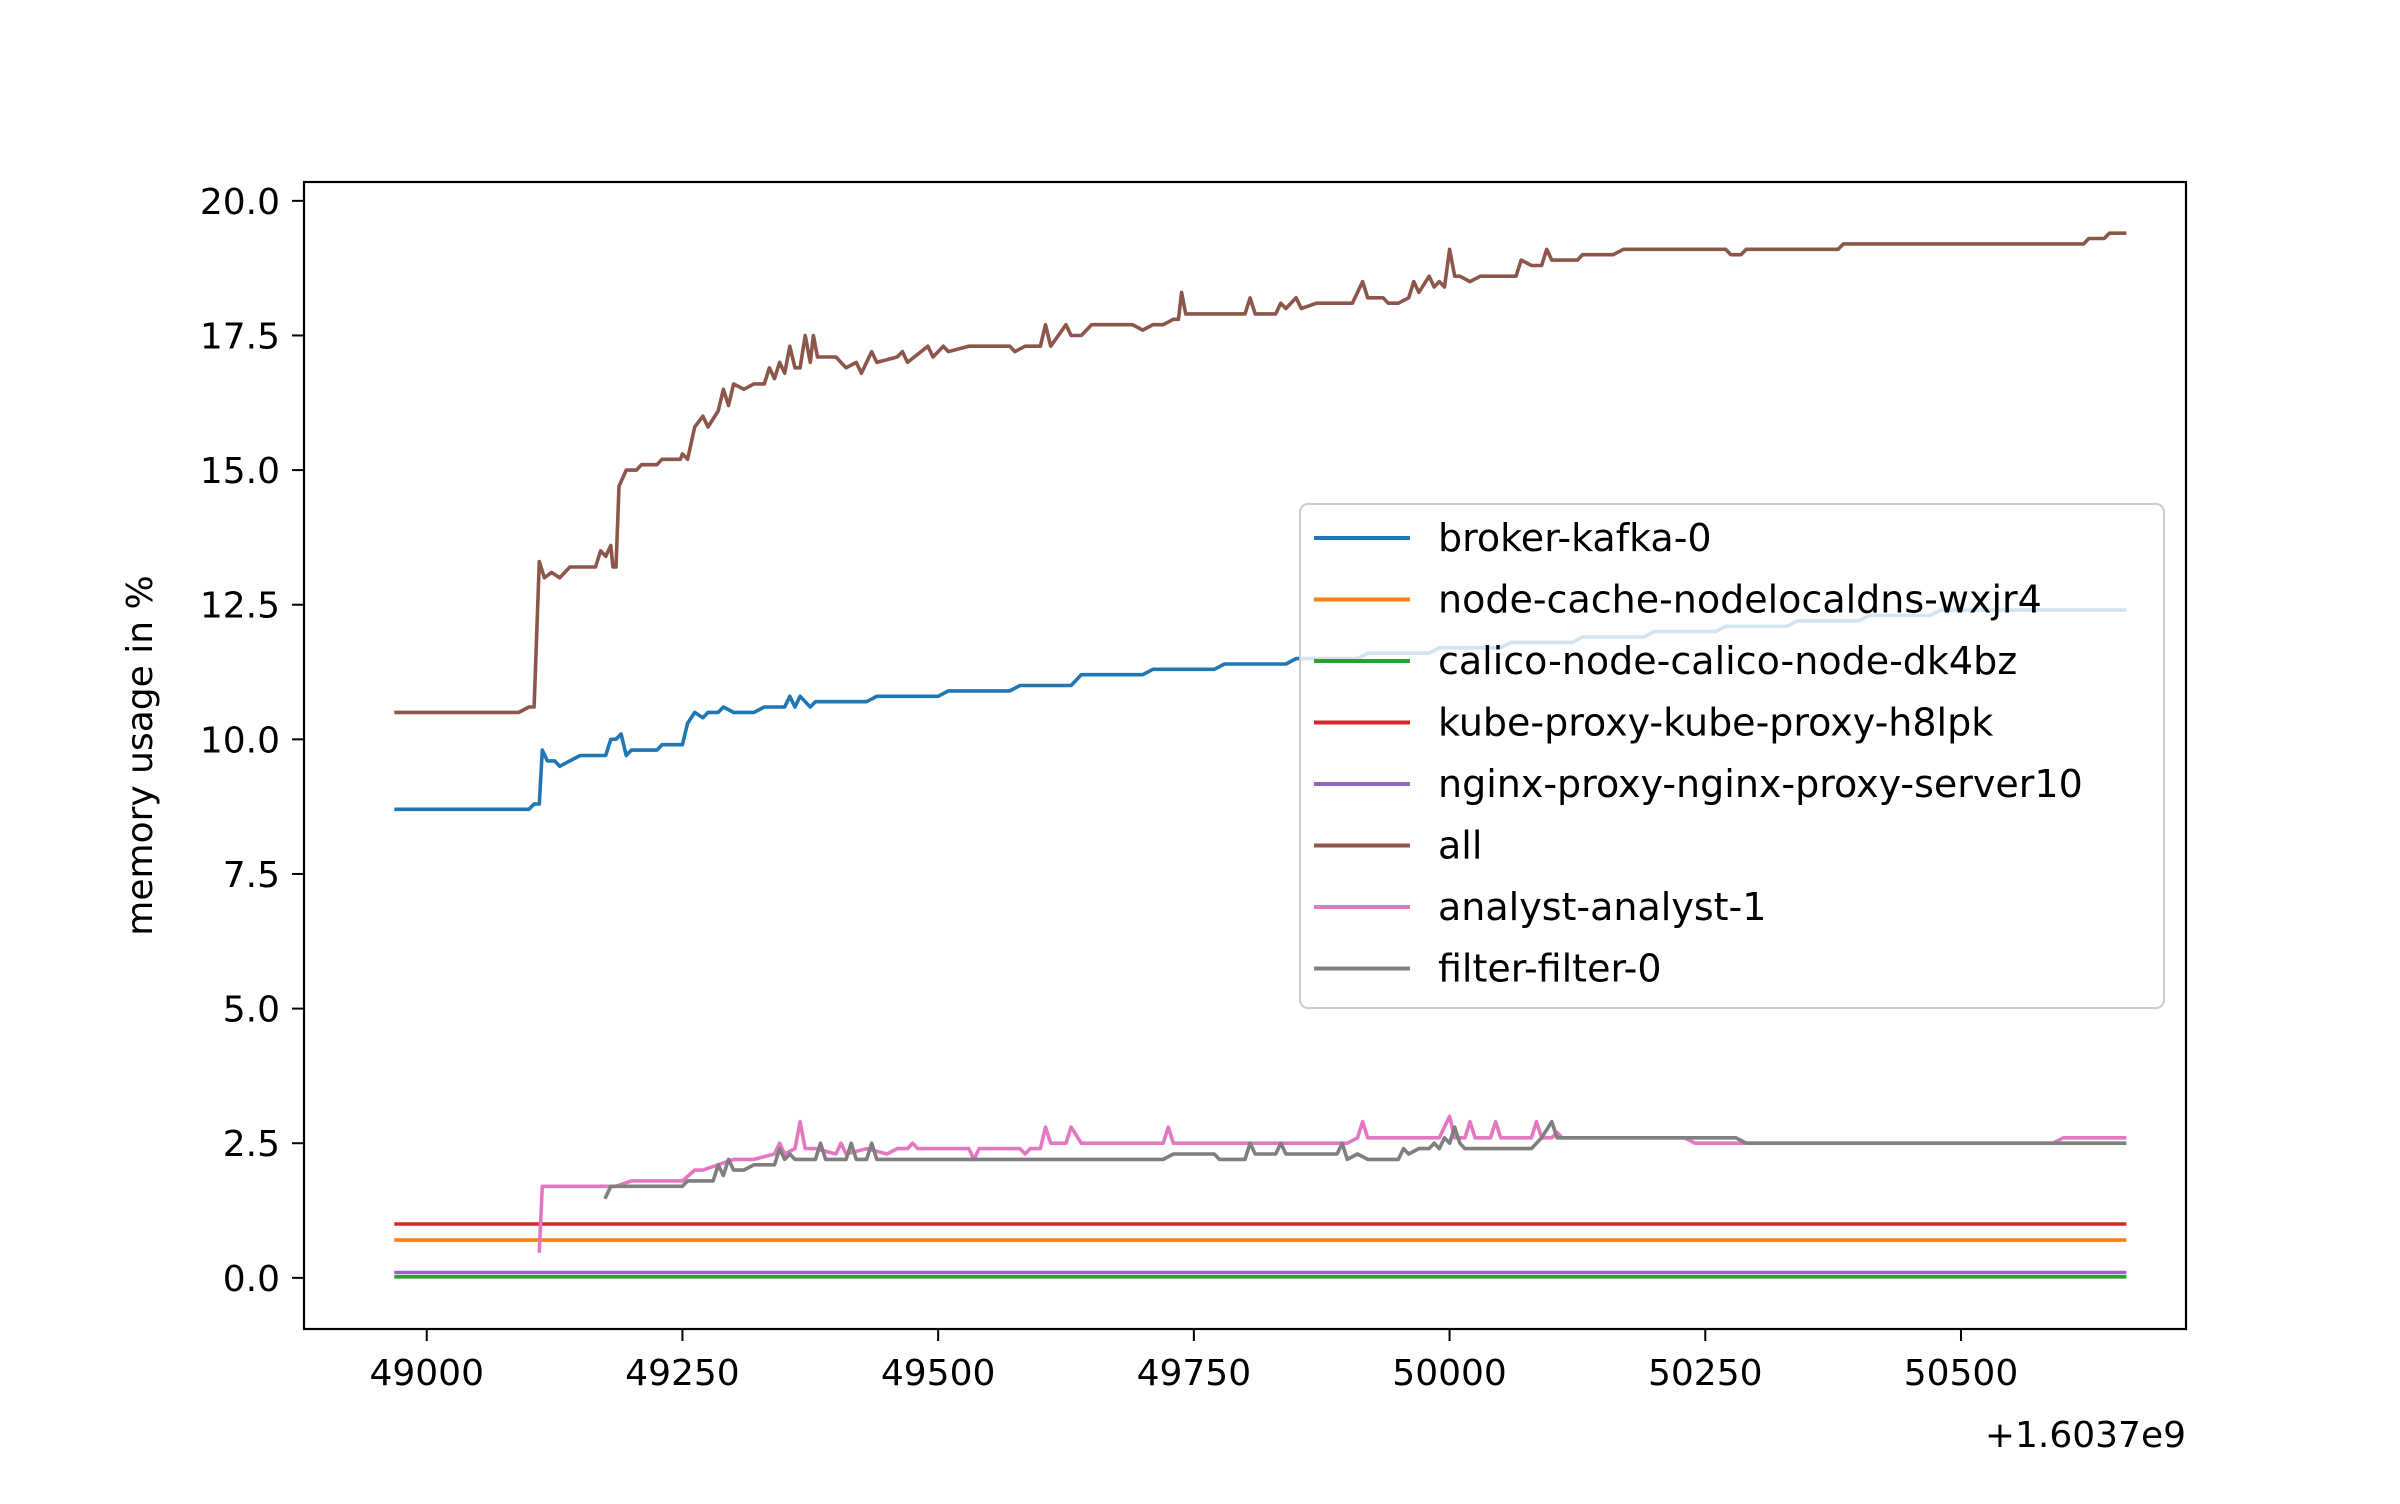 Image resolution: width=2400 pixels, height=1504 pixels. I want to click on x-tick-label: 49500, so click(938, 1373).